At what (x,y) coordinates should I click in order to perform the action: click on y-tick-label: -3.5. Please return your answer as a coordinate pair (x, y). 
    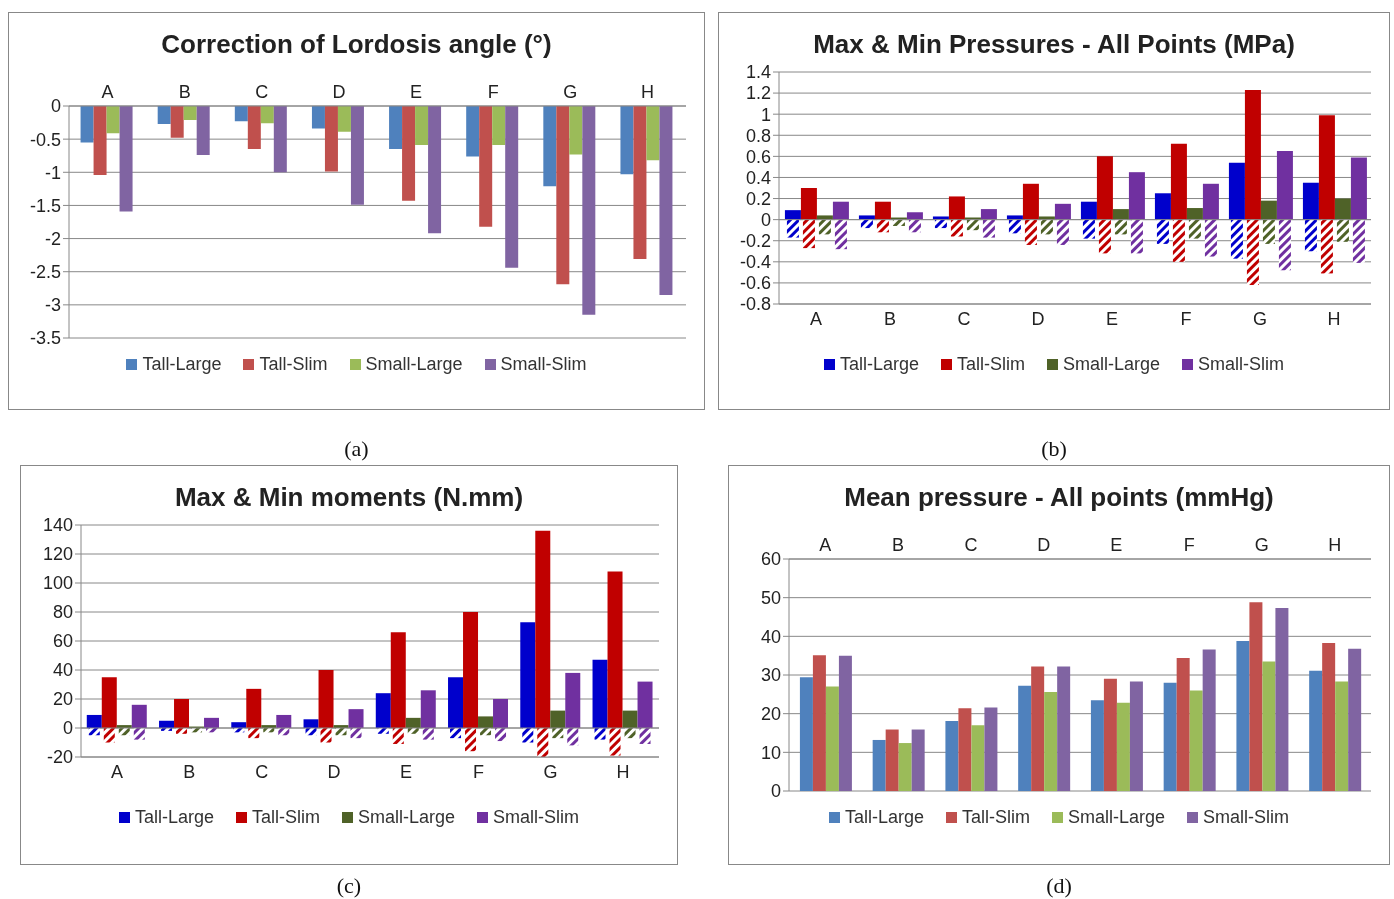
    Looking at the image, I should click on (45, 338).